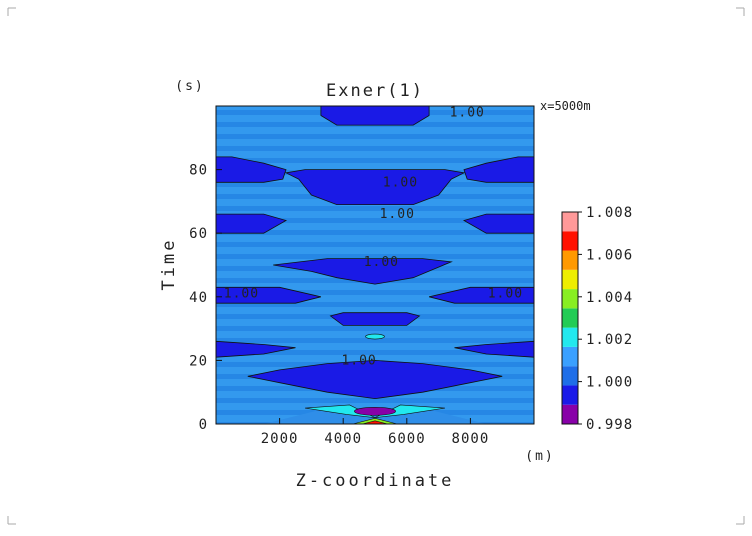 This screenshot has width=752, height=536. I want to click on y-unit-label: (s), so click(189, 86).